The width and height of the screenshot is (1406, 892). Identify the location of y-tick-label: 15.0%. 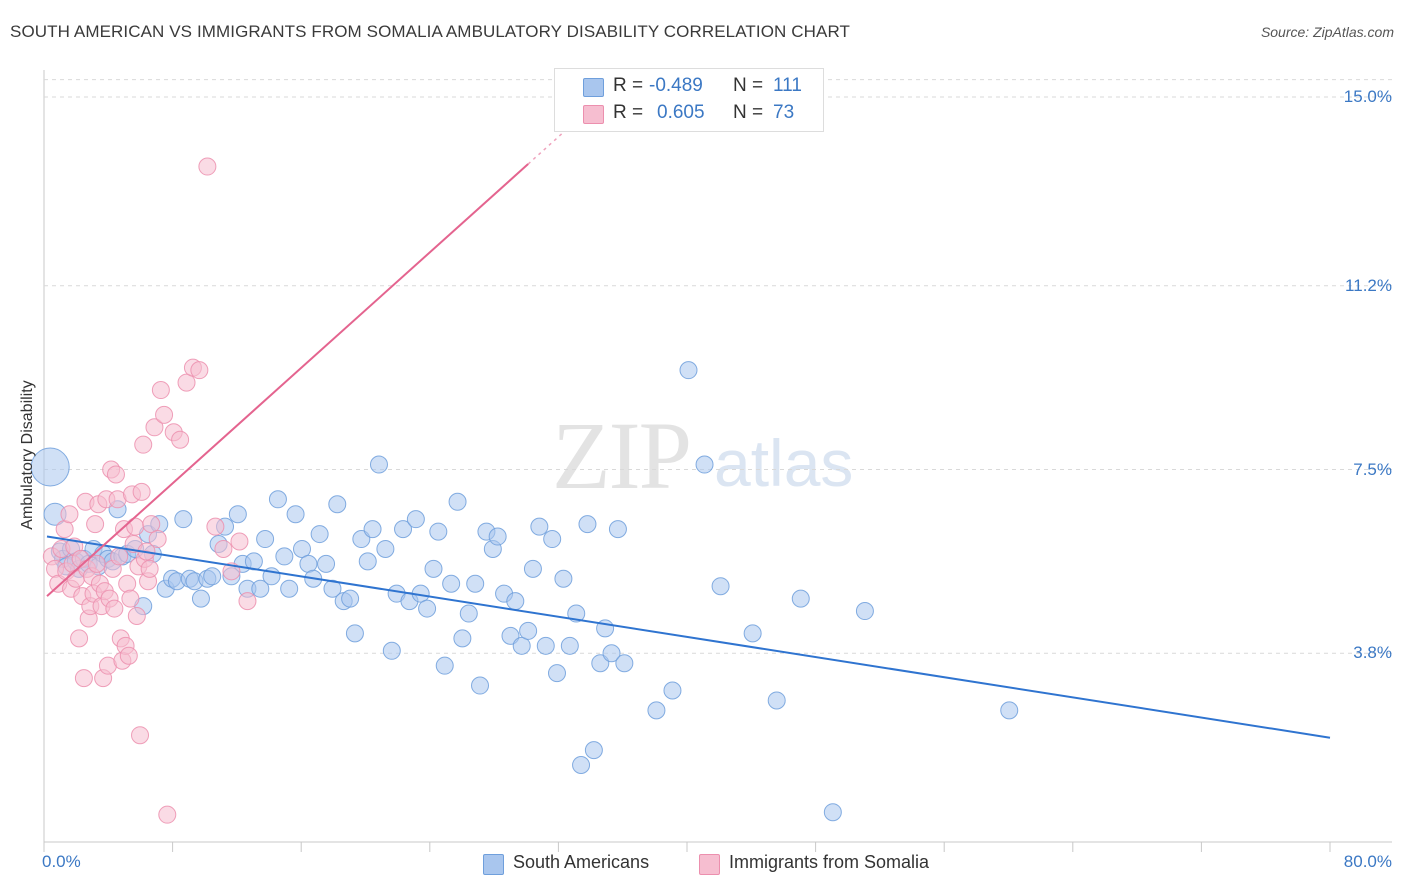
(1367, 96).